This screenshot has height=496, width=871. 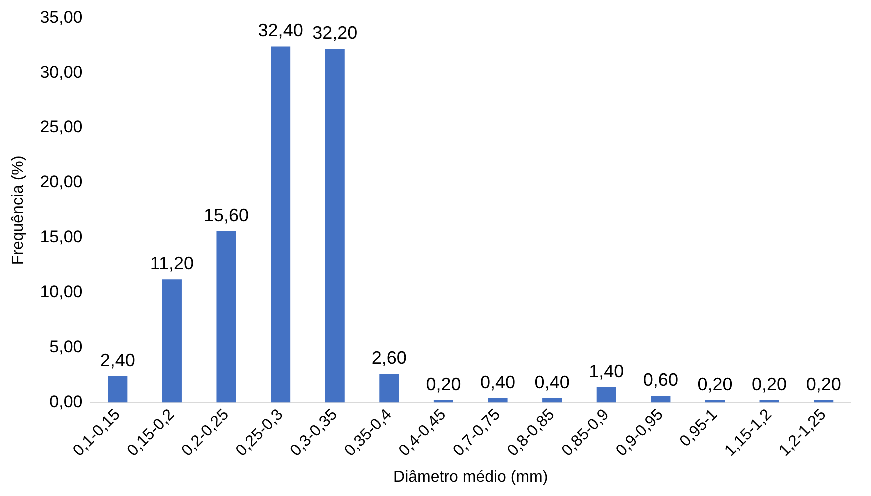 I want to click on data-label: 0,60, so click(x=660, y=380).